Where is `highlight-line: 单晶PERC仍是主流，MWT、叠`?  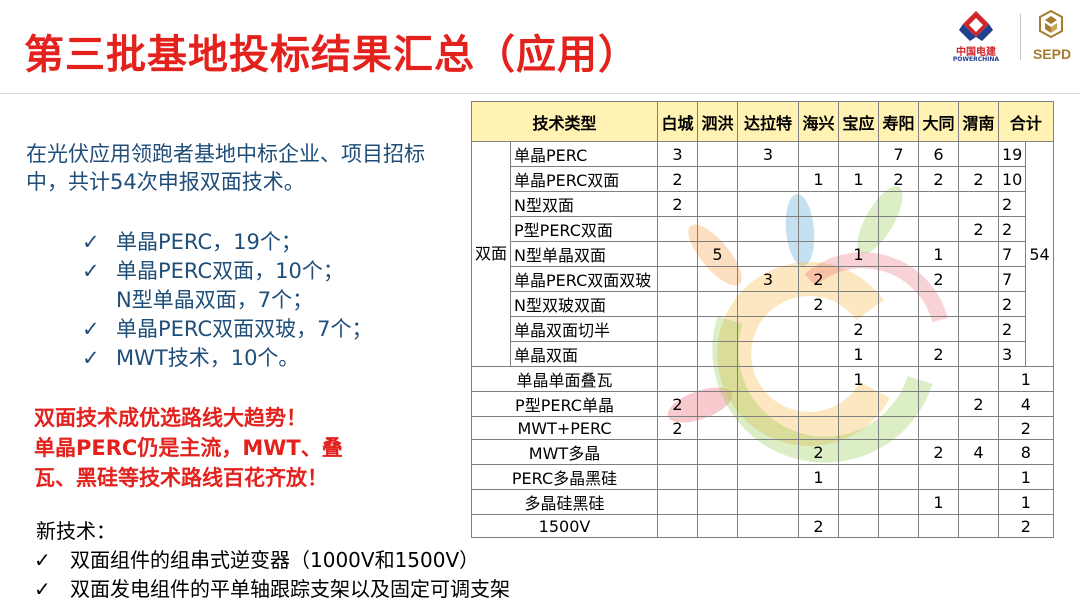
highlight-line: 单晶PERC仍是主流，MWT、叠 is located at coordinates (188, 448).